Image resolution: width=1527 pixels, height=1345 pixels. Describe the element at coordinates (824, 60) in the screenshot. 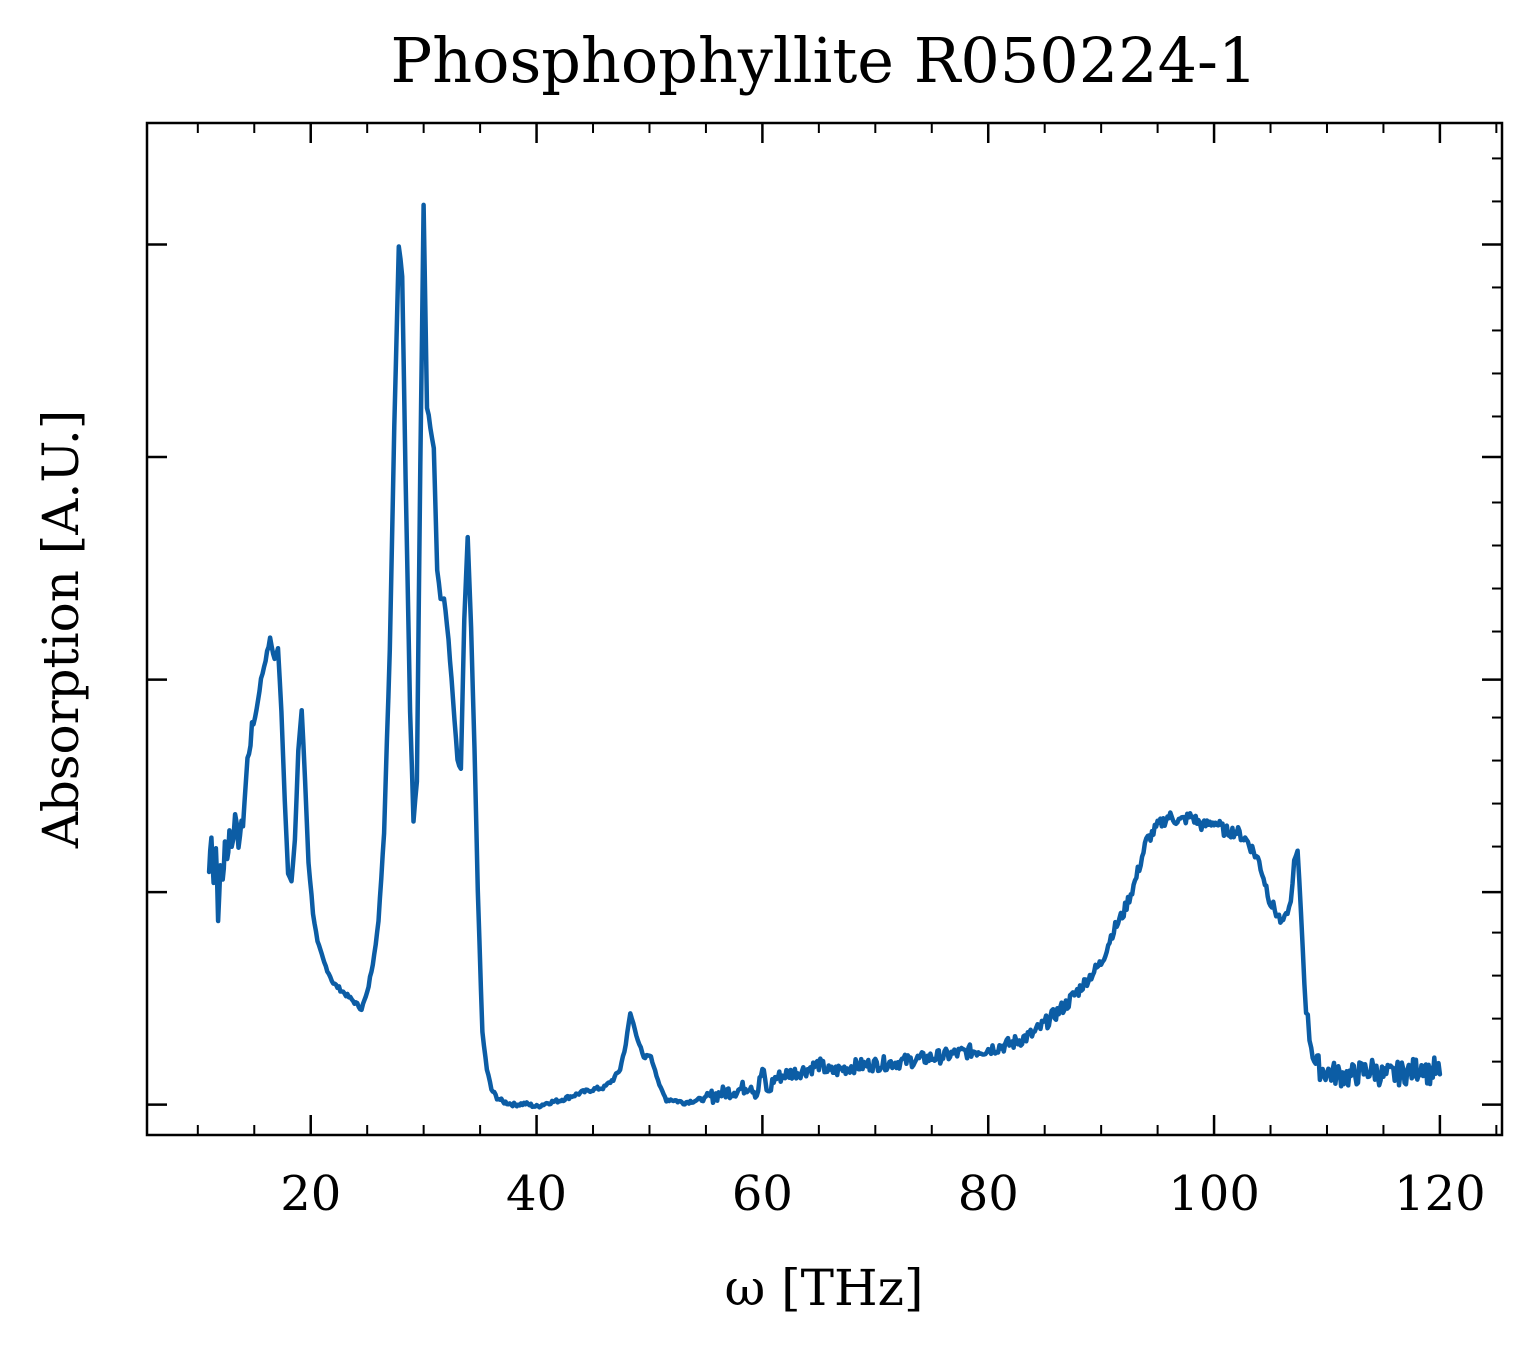

I see `chart-title: Phosphophyllite R050224-1` at that location.